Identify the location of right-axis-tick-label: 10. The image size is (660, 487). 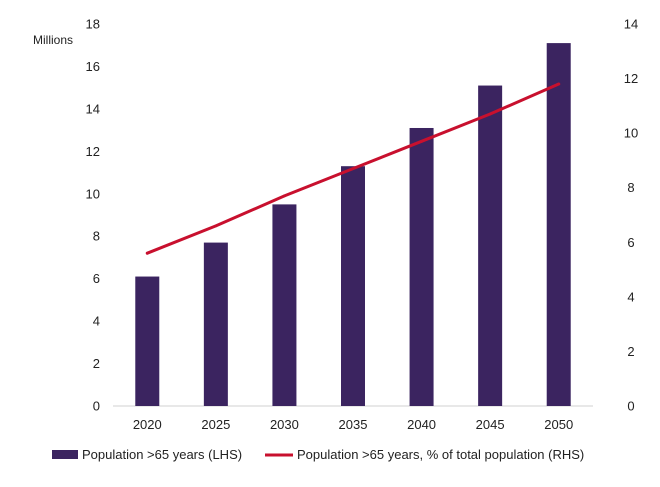
(631, 133).